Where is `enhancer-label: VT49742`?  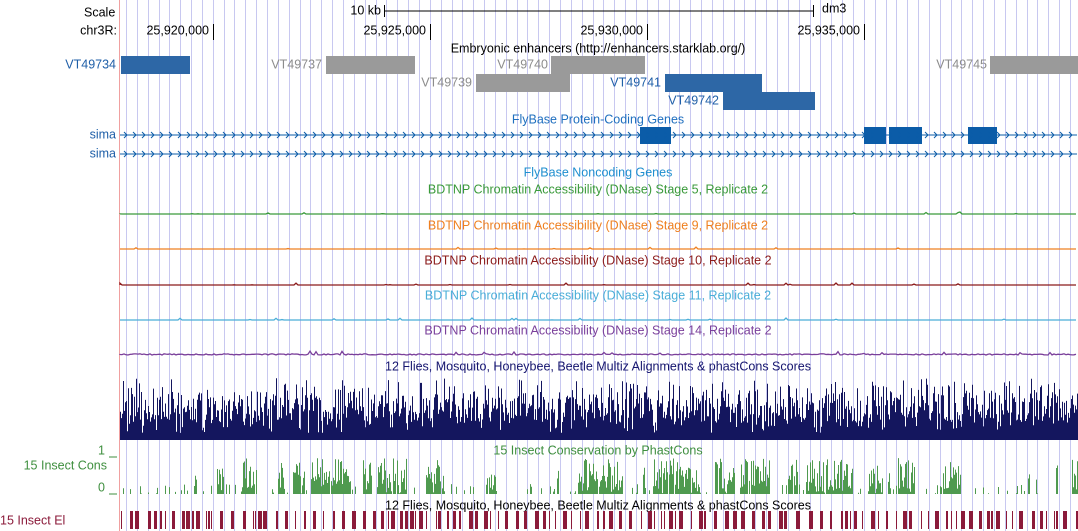 enhancer-label: VT49742 is located at coordinates (693, 100).